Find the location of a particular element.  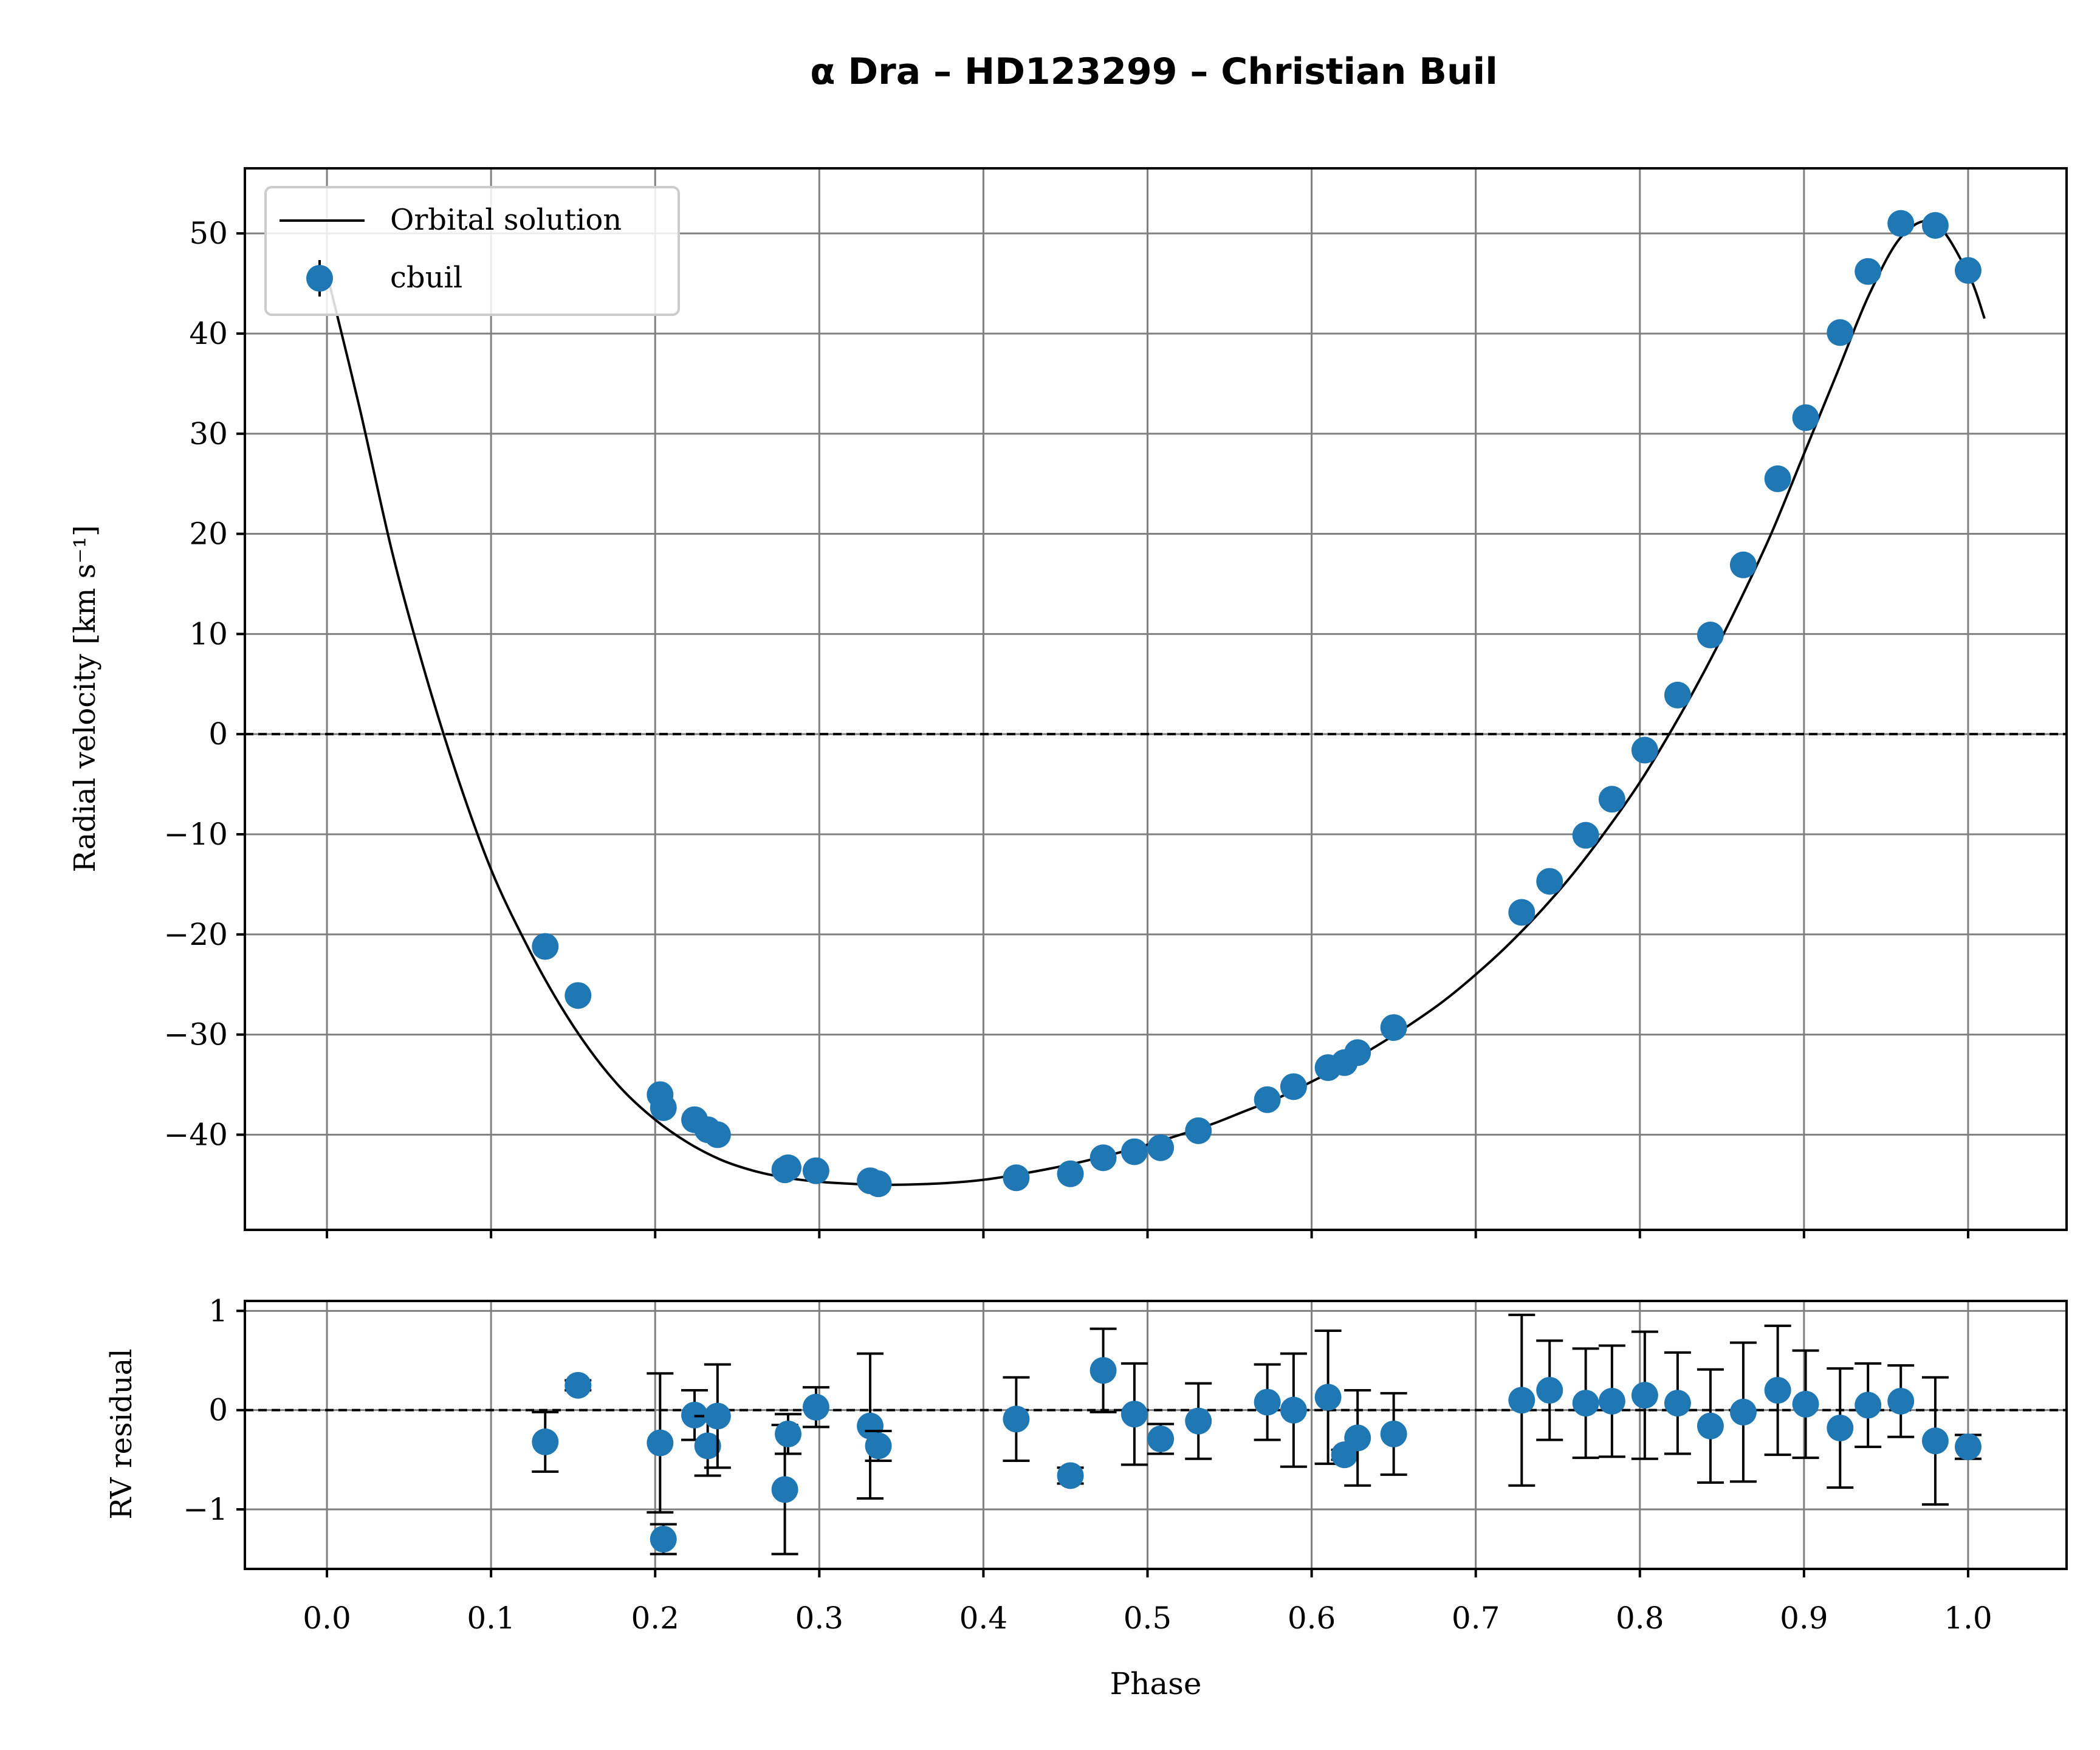

y-tick-label: 30 is located at coordinates (208, 433).